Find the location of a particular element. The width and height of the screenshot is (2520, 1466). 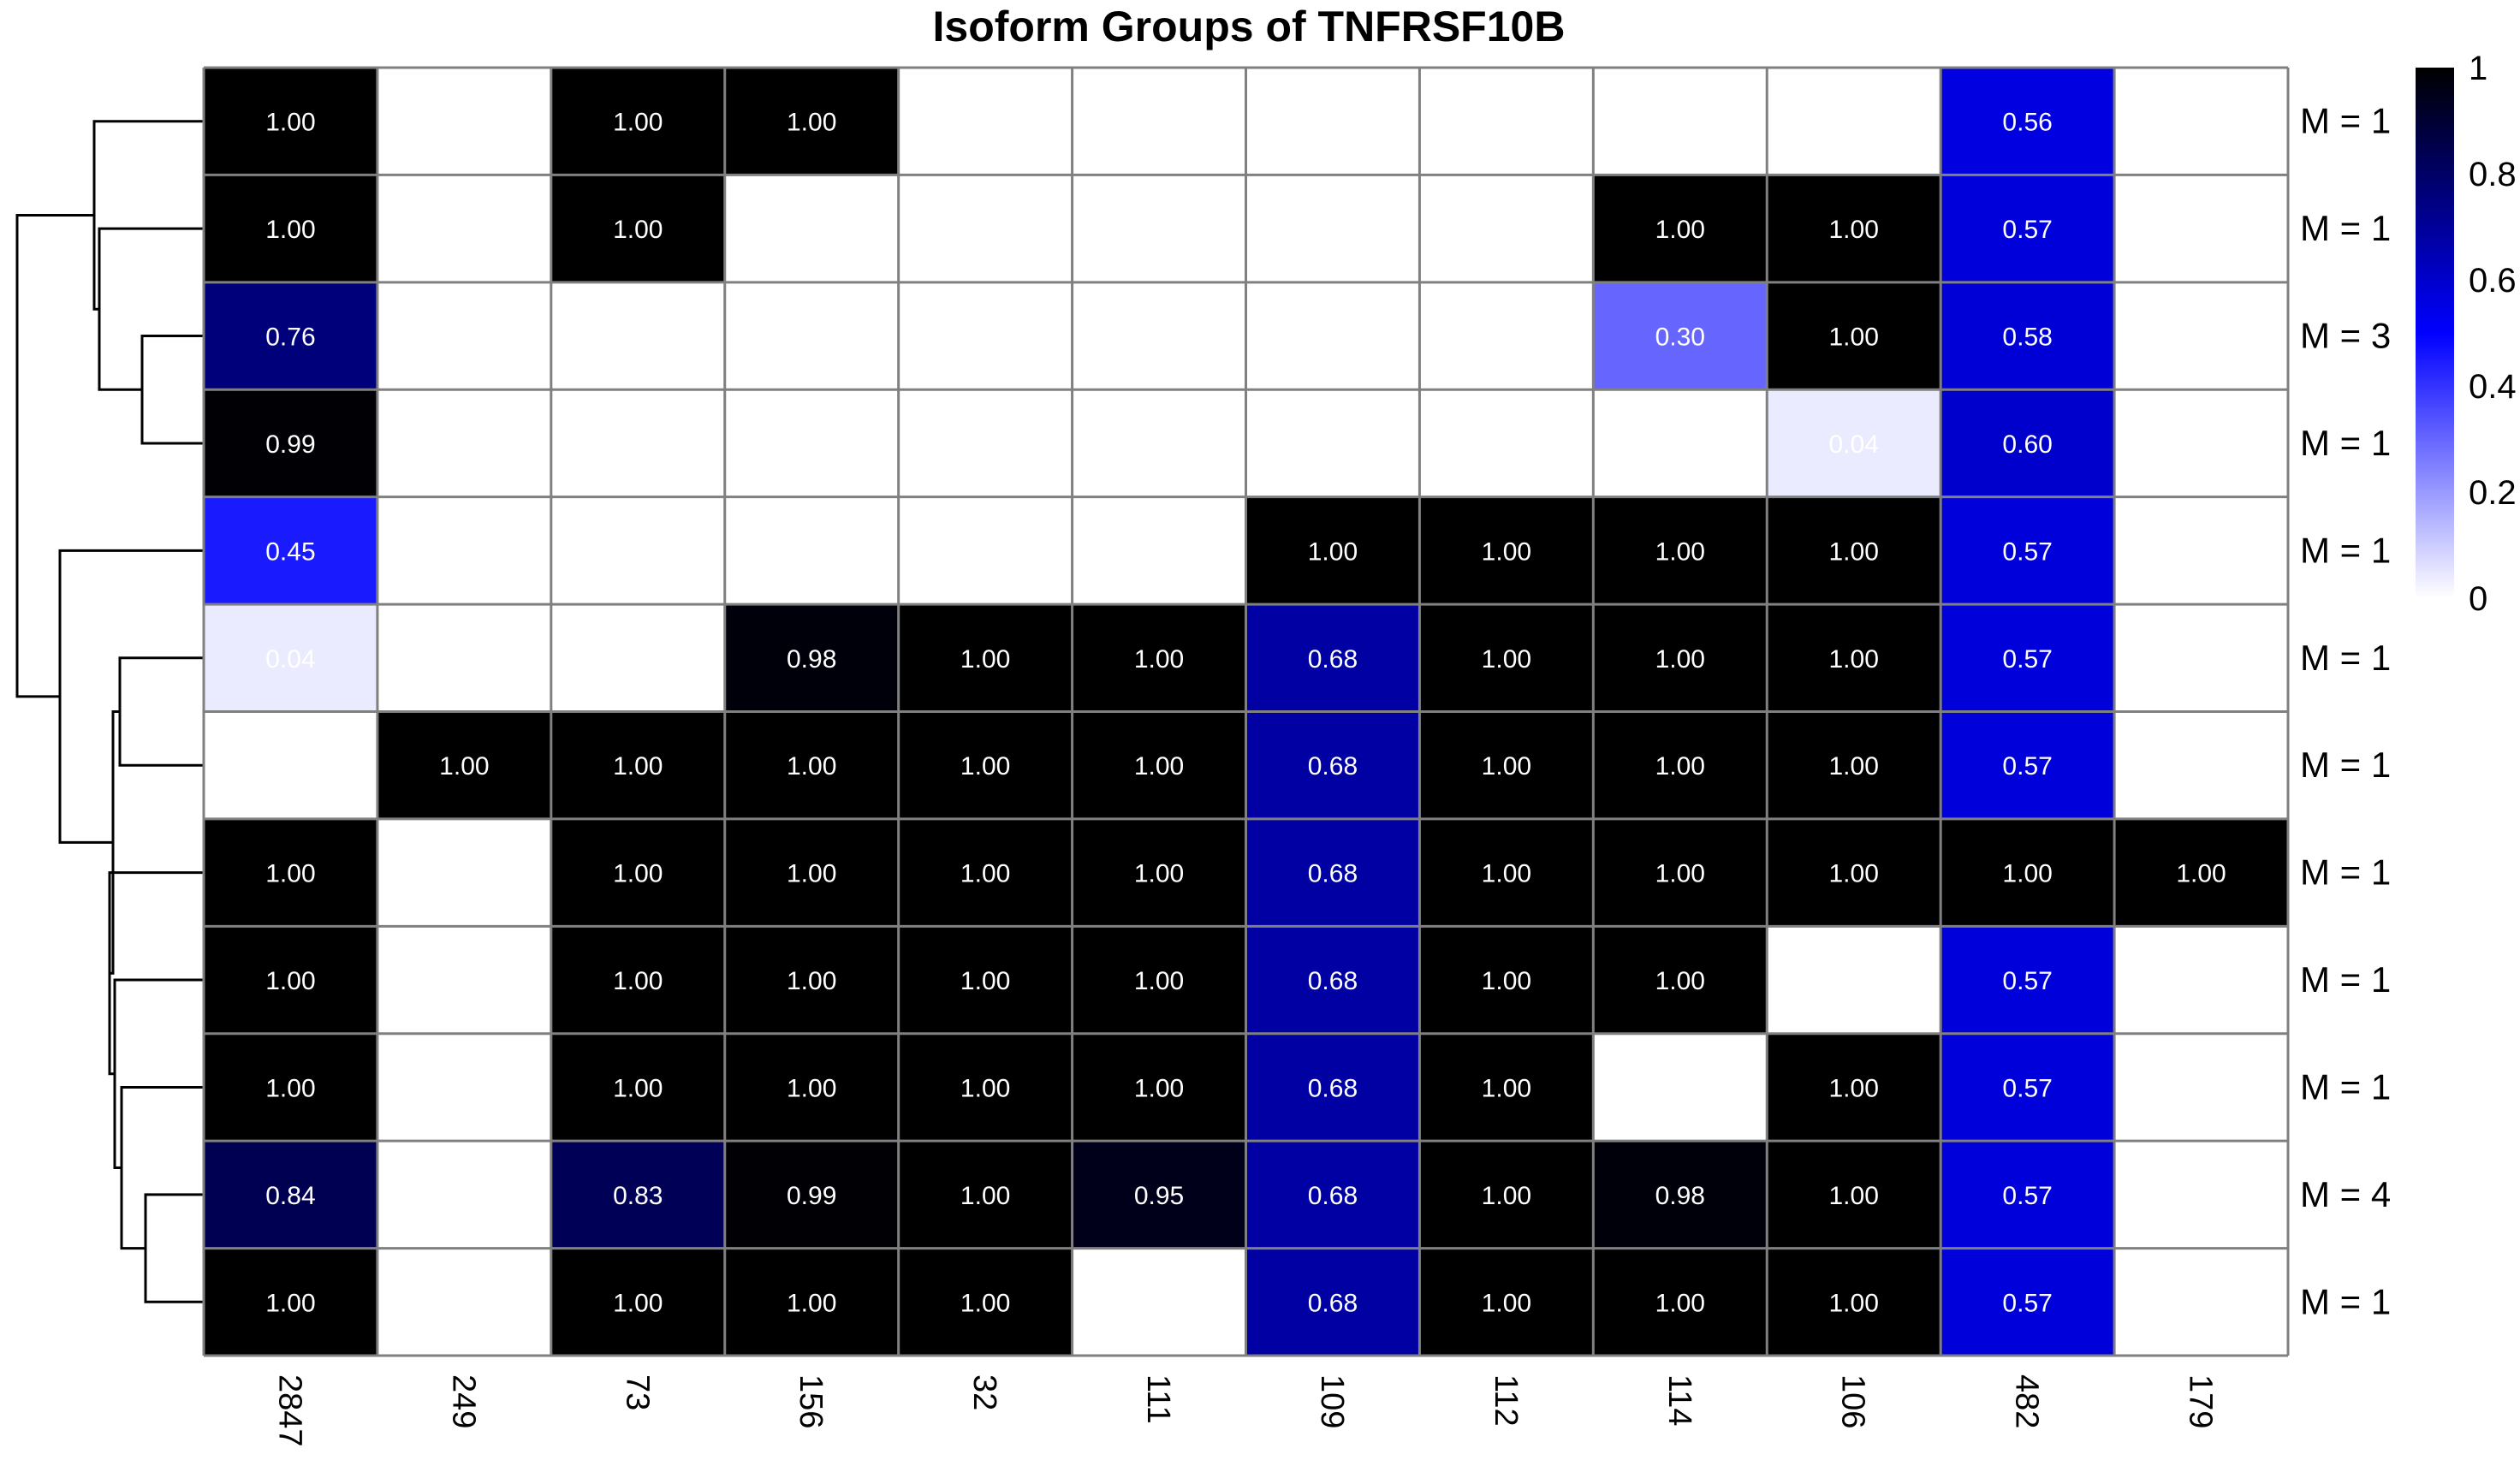

column-label: 106 is located at coordinates (1853, 1401).